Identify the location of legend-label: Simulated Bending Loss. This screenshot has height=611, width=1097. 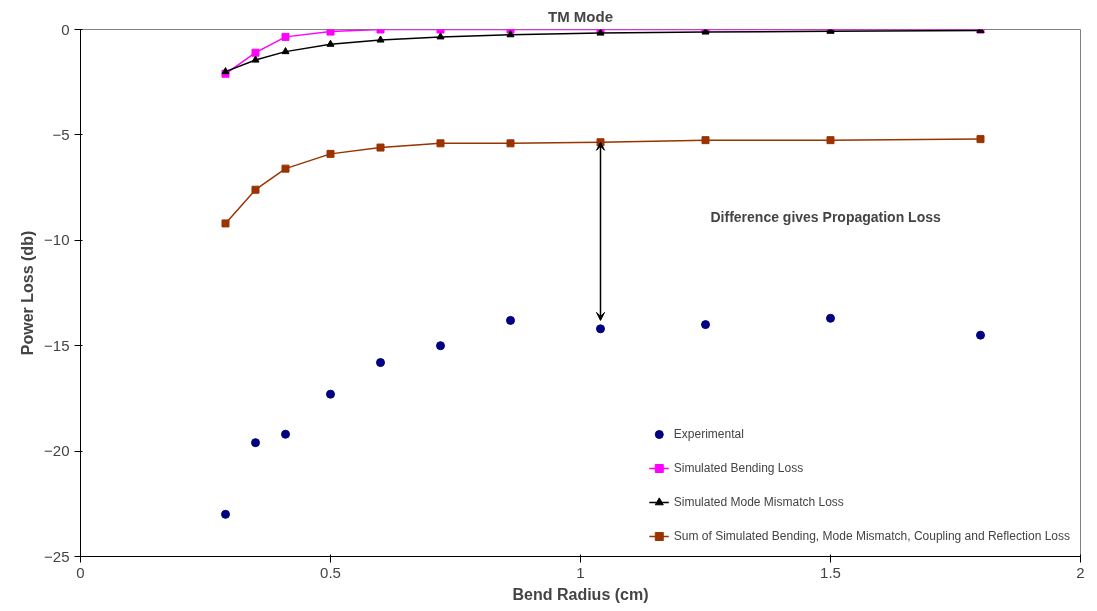
(738, 468).